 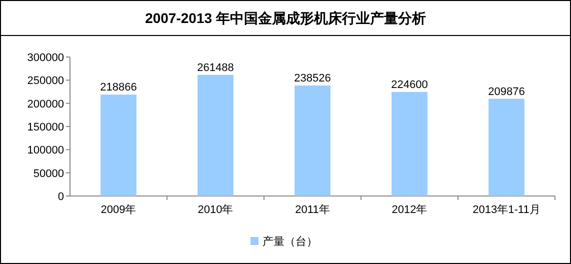 What do you see at coordinates (506, 210) in the screenshot?
I see `x-tick-label: 2013年1-11月` at bounding box center [506, 210].